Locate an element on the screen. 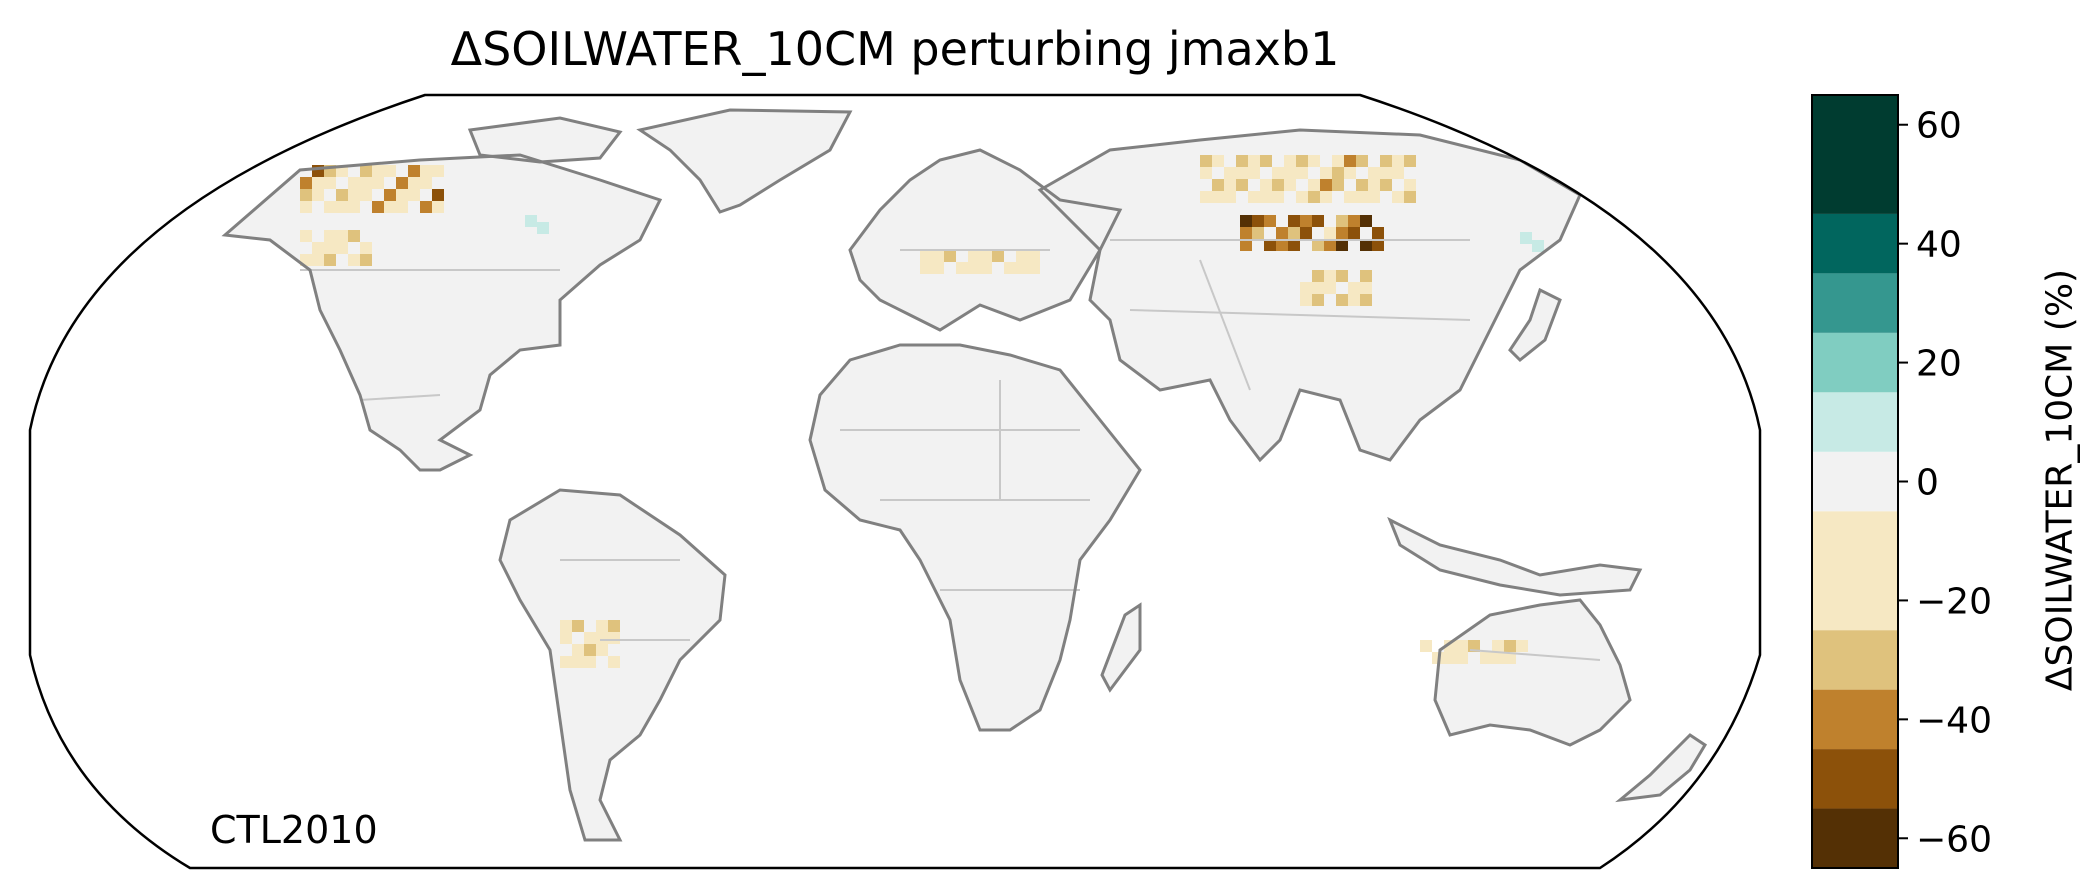  map-title: ΔSOILWATER_10CM perturbing jmaxb1 is located at coordinates (895, 49).